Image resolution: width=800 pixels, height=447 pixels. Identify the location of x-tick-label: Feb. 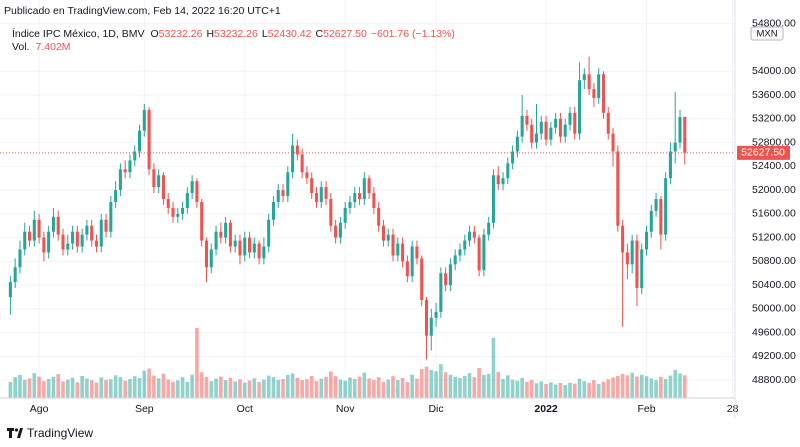
(646, 409).